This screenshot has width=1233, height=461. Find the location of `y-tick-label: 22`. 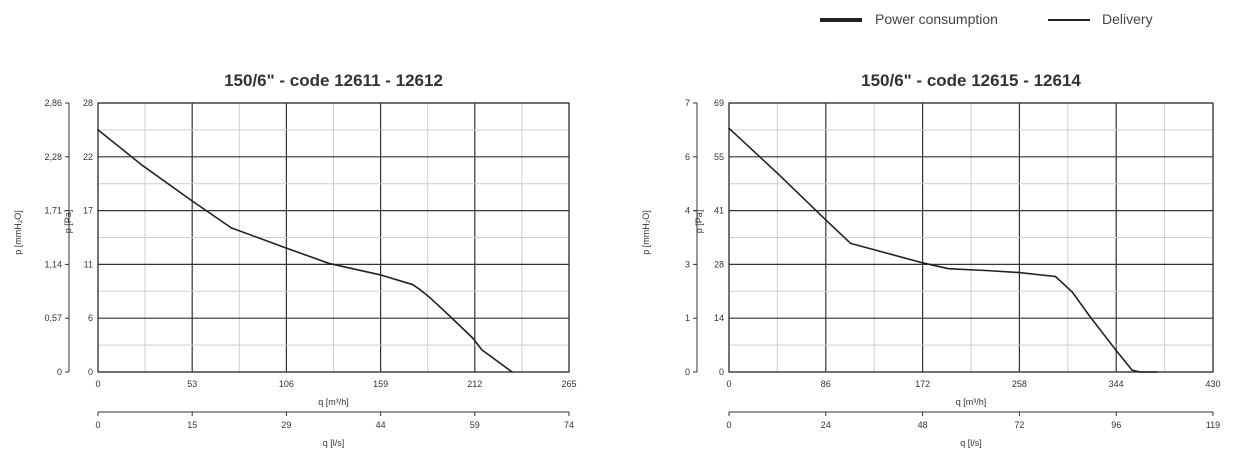

y-tick-label: 22 is located at coordinates (88, 157).